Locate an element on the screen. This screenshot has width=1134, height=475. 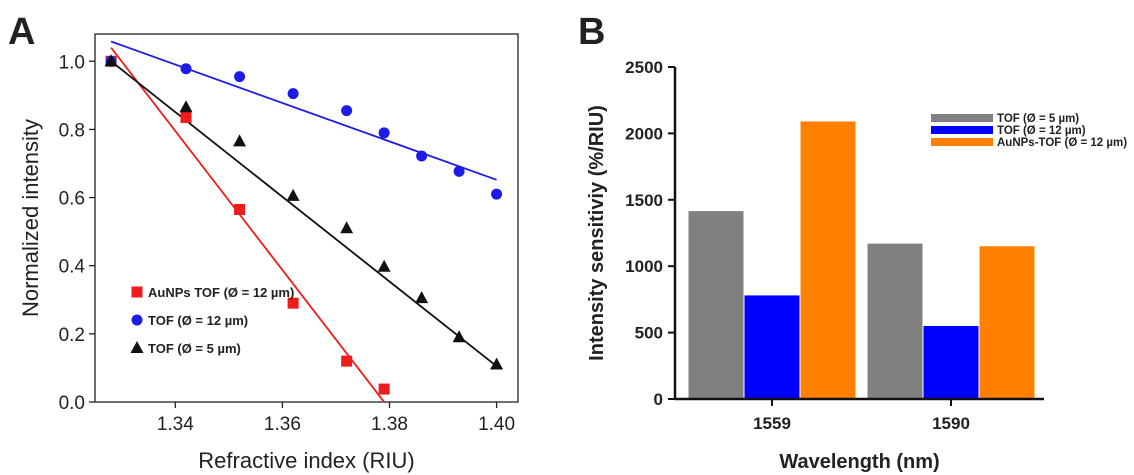
legend-label-b: TOF (Ø = 5 µm) is located at coordinates (1038, 119).